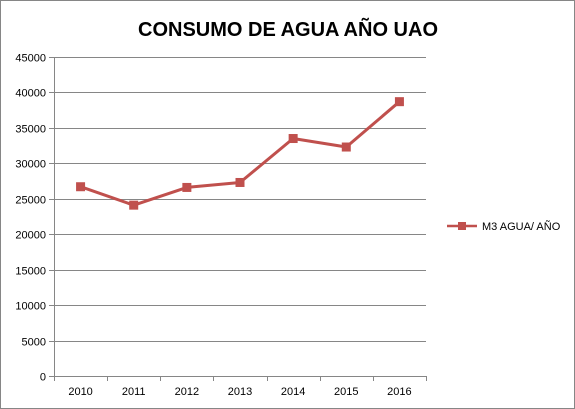  Describe the element at coordinates (399, 392) in the screenshot. I see `x-tick-label: 2016` at that location.